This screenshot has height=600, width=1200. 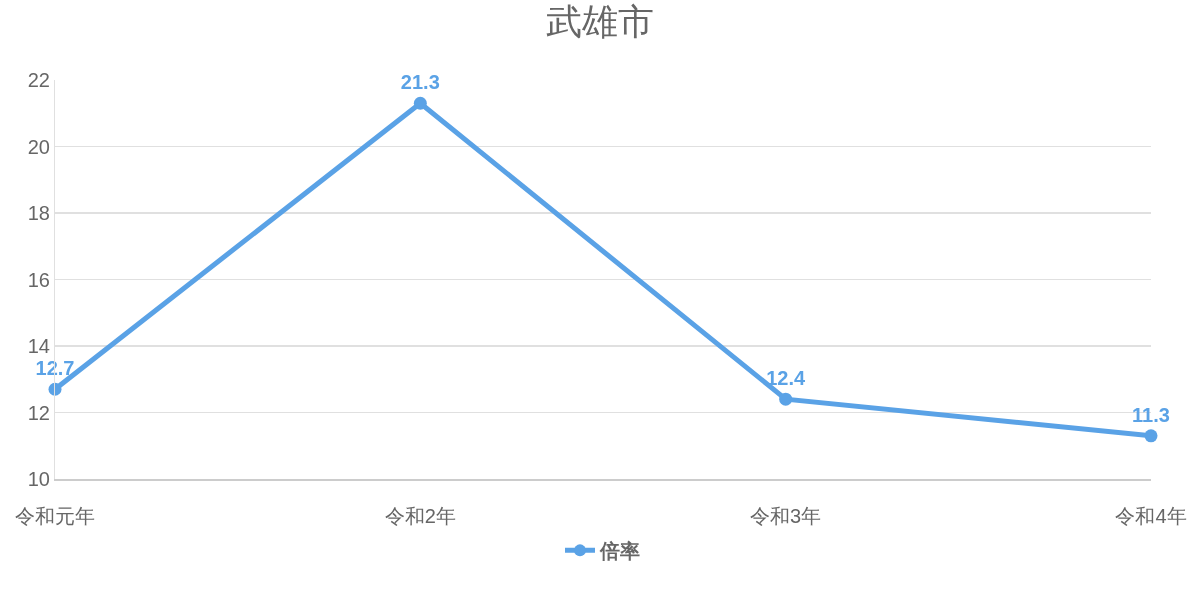 What do you see at coordinates (55, 515) in the screenshot?
I see `x-tick-label: 令和元年` at bounding box center [55, 515].